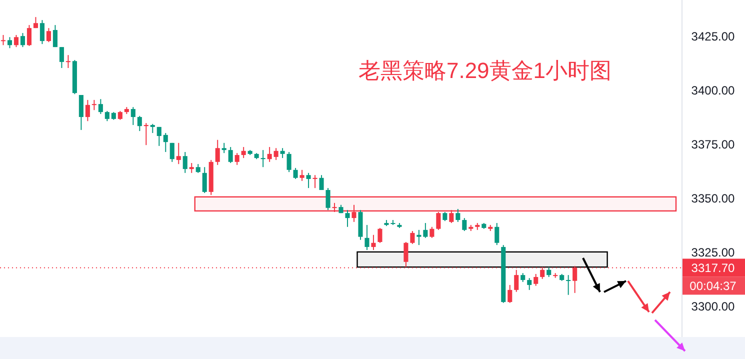  What do you see at coordinates (713, 91) in the screenshot?
I see `y-tick-label: 3400.00` at bounding box center [713, 91].